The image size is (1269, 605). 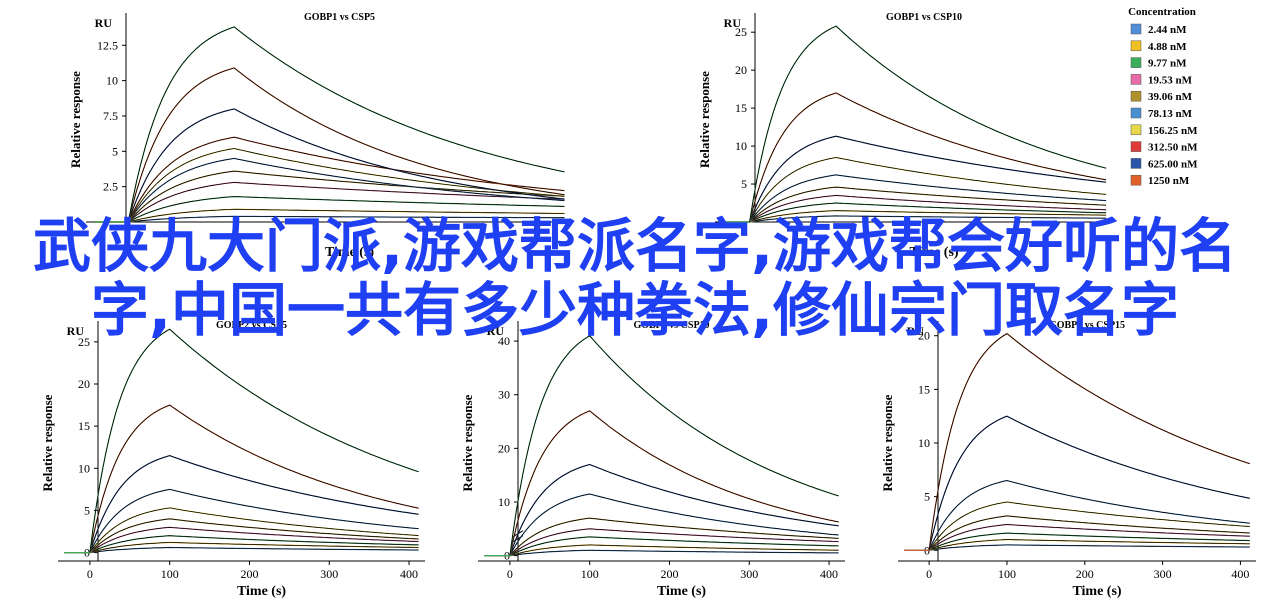 What do you see at coordinates (1162, 12) in the screenshot?
I see `legend-title: Concentration` at bounding box center [1162, 12].